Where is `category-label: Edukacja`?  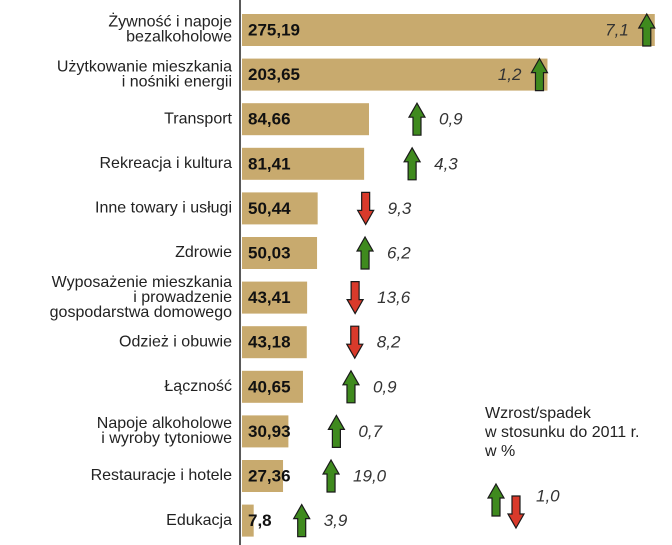 category-label: Edukacja is located at coordinates (199, 520).